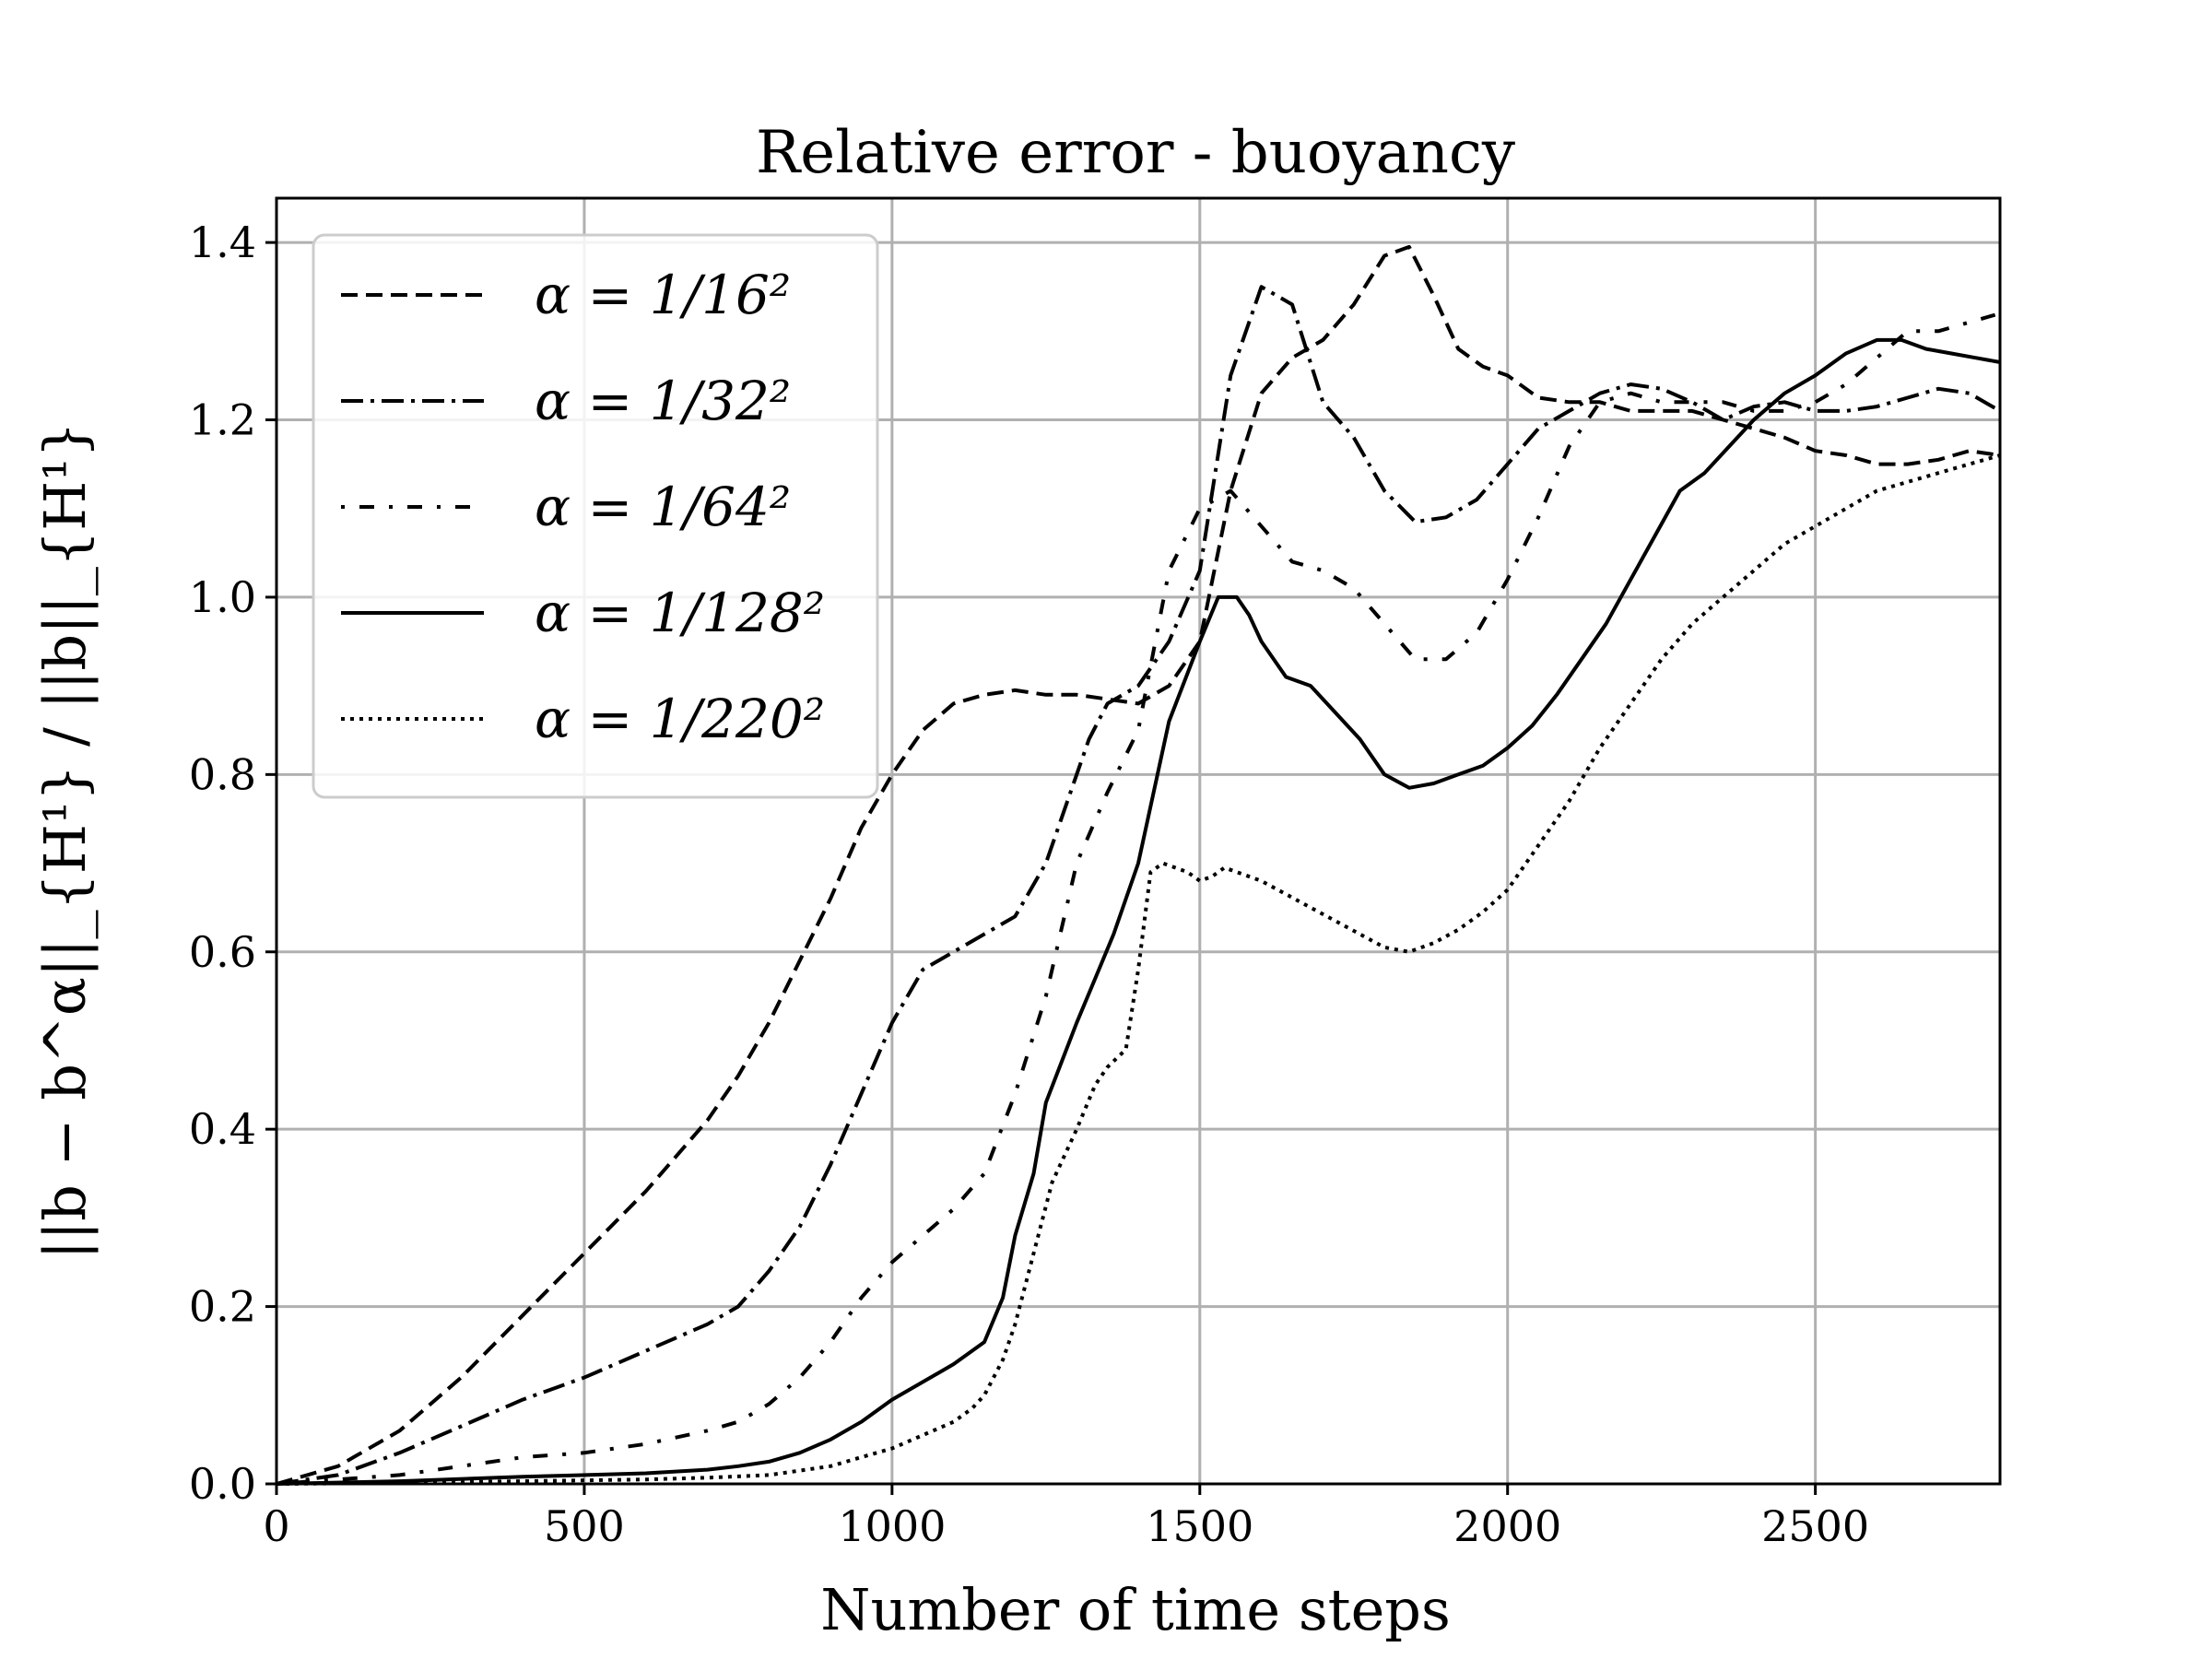 Image resolution: width=2212 pixels, height=1659 pixels. Describe the element at coordinates (680, 719) in the screenshot. I see `legend-label-5: α = 1/220²` at that location.